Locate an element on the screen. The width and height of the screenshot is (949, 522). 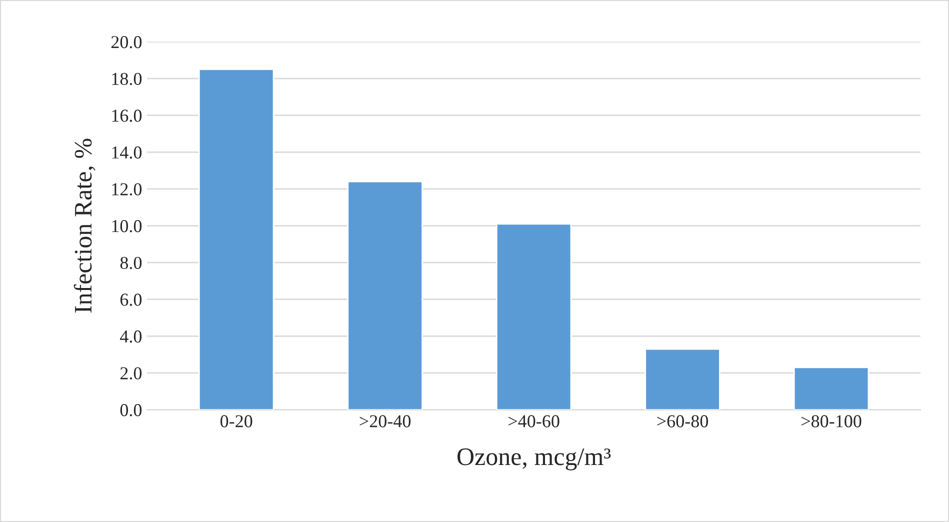
x-tick-label: >20-40 is located at coordinates (385, 421).